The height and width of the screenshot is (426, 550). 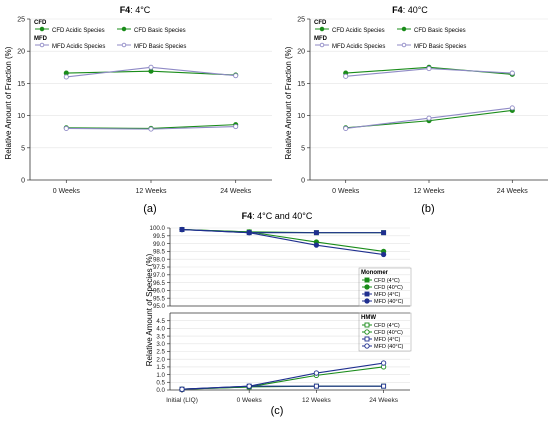 What do you see at coordinates (389, 347) in the screenshot?
I see `chart-c-legend-label-hmw-mfd-40c: MFD (40°C)` at bounding box center [389, 347].